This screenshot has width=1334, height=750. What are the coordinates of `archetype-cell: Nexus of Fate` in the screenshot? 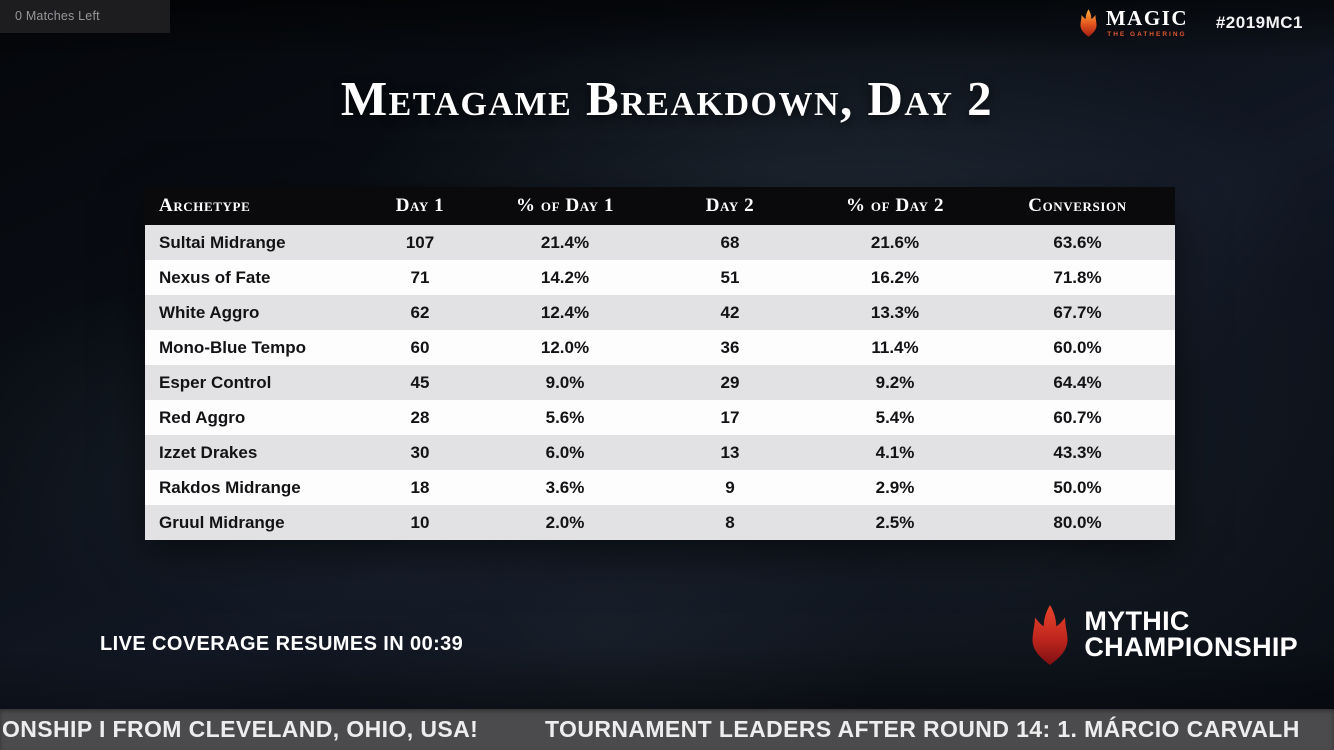 It's located at (215, 277).